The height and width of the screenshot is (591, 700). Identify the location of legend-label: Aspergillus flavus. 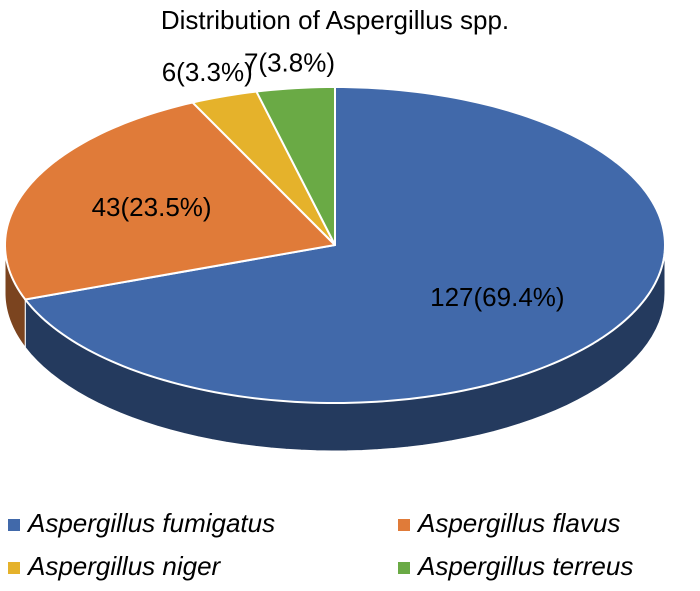
(518, 523).